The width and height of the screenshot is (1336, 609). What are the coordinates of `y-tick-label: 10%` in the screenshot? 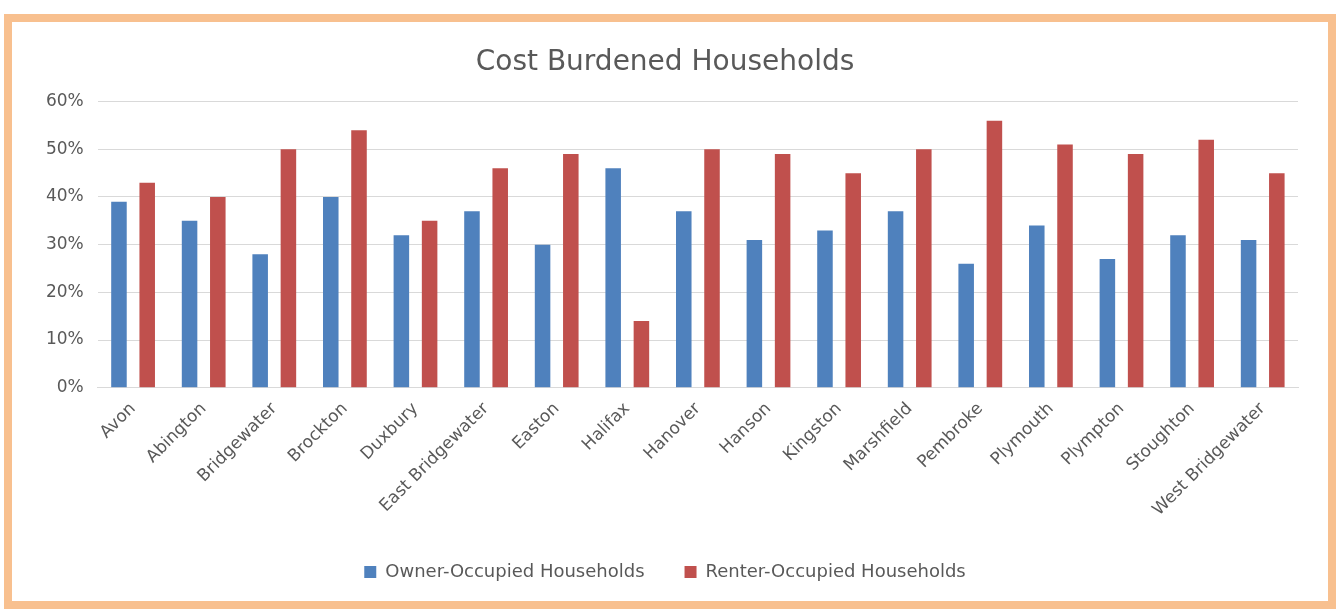 It's located at (64, 338).